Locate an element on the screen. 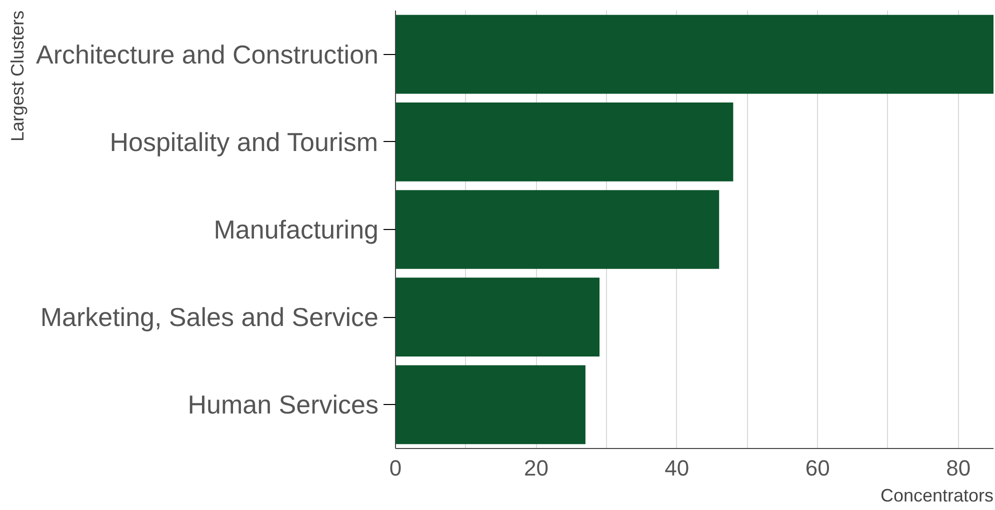 The image size is (995, 510). y-axis-title: Largest Clusters is located at coordinates (18, 76).